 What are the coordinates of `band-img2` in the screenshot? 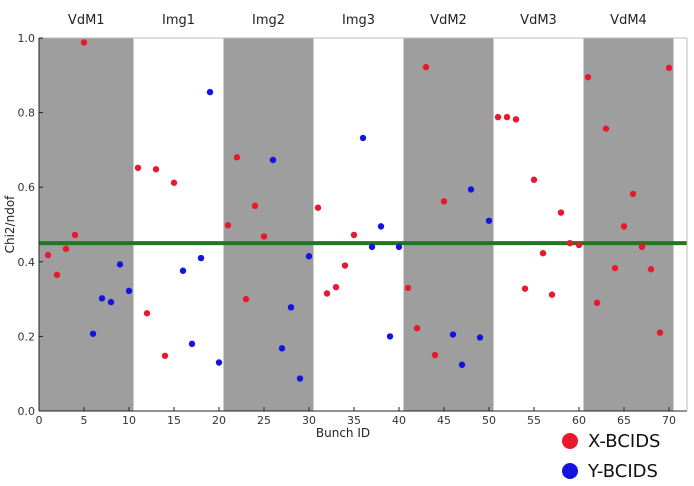 It's located at (268, 224).